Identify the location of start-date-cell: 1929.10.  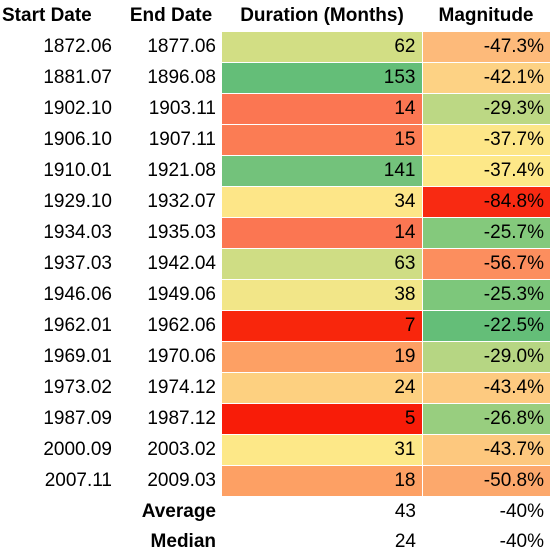
(60, 202).